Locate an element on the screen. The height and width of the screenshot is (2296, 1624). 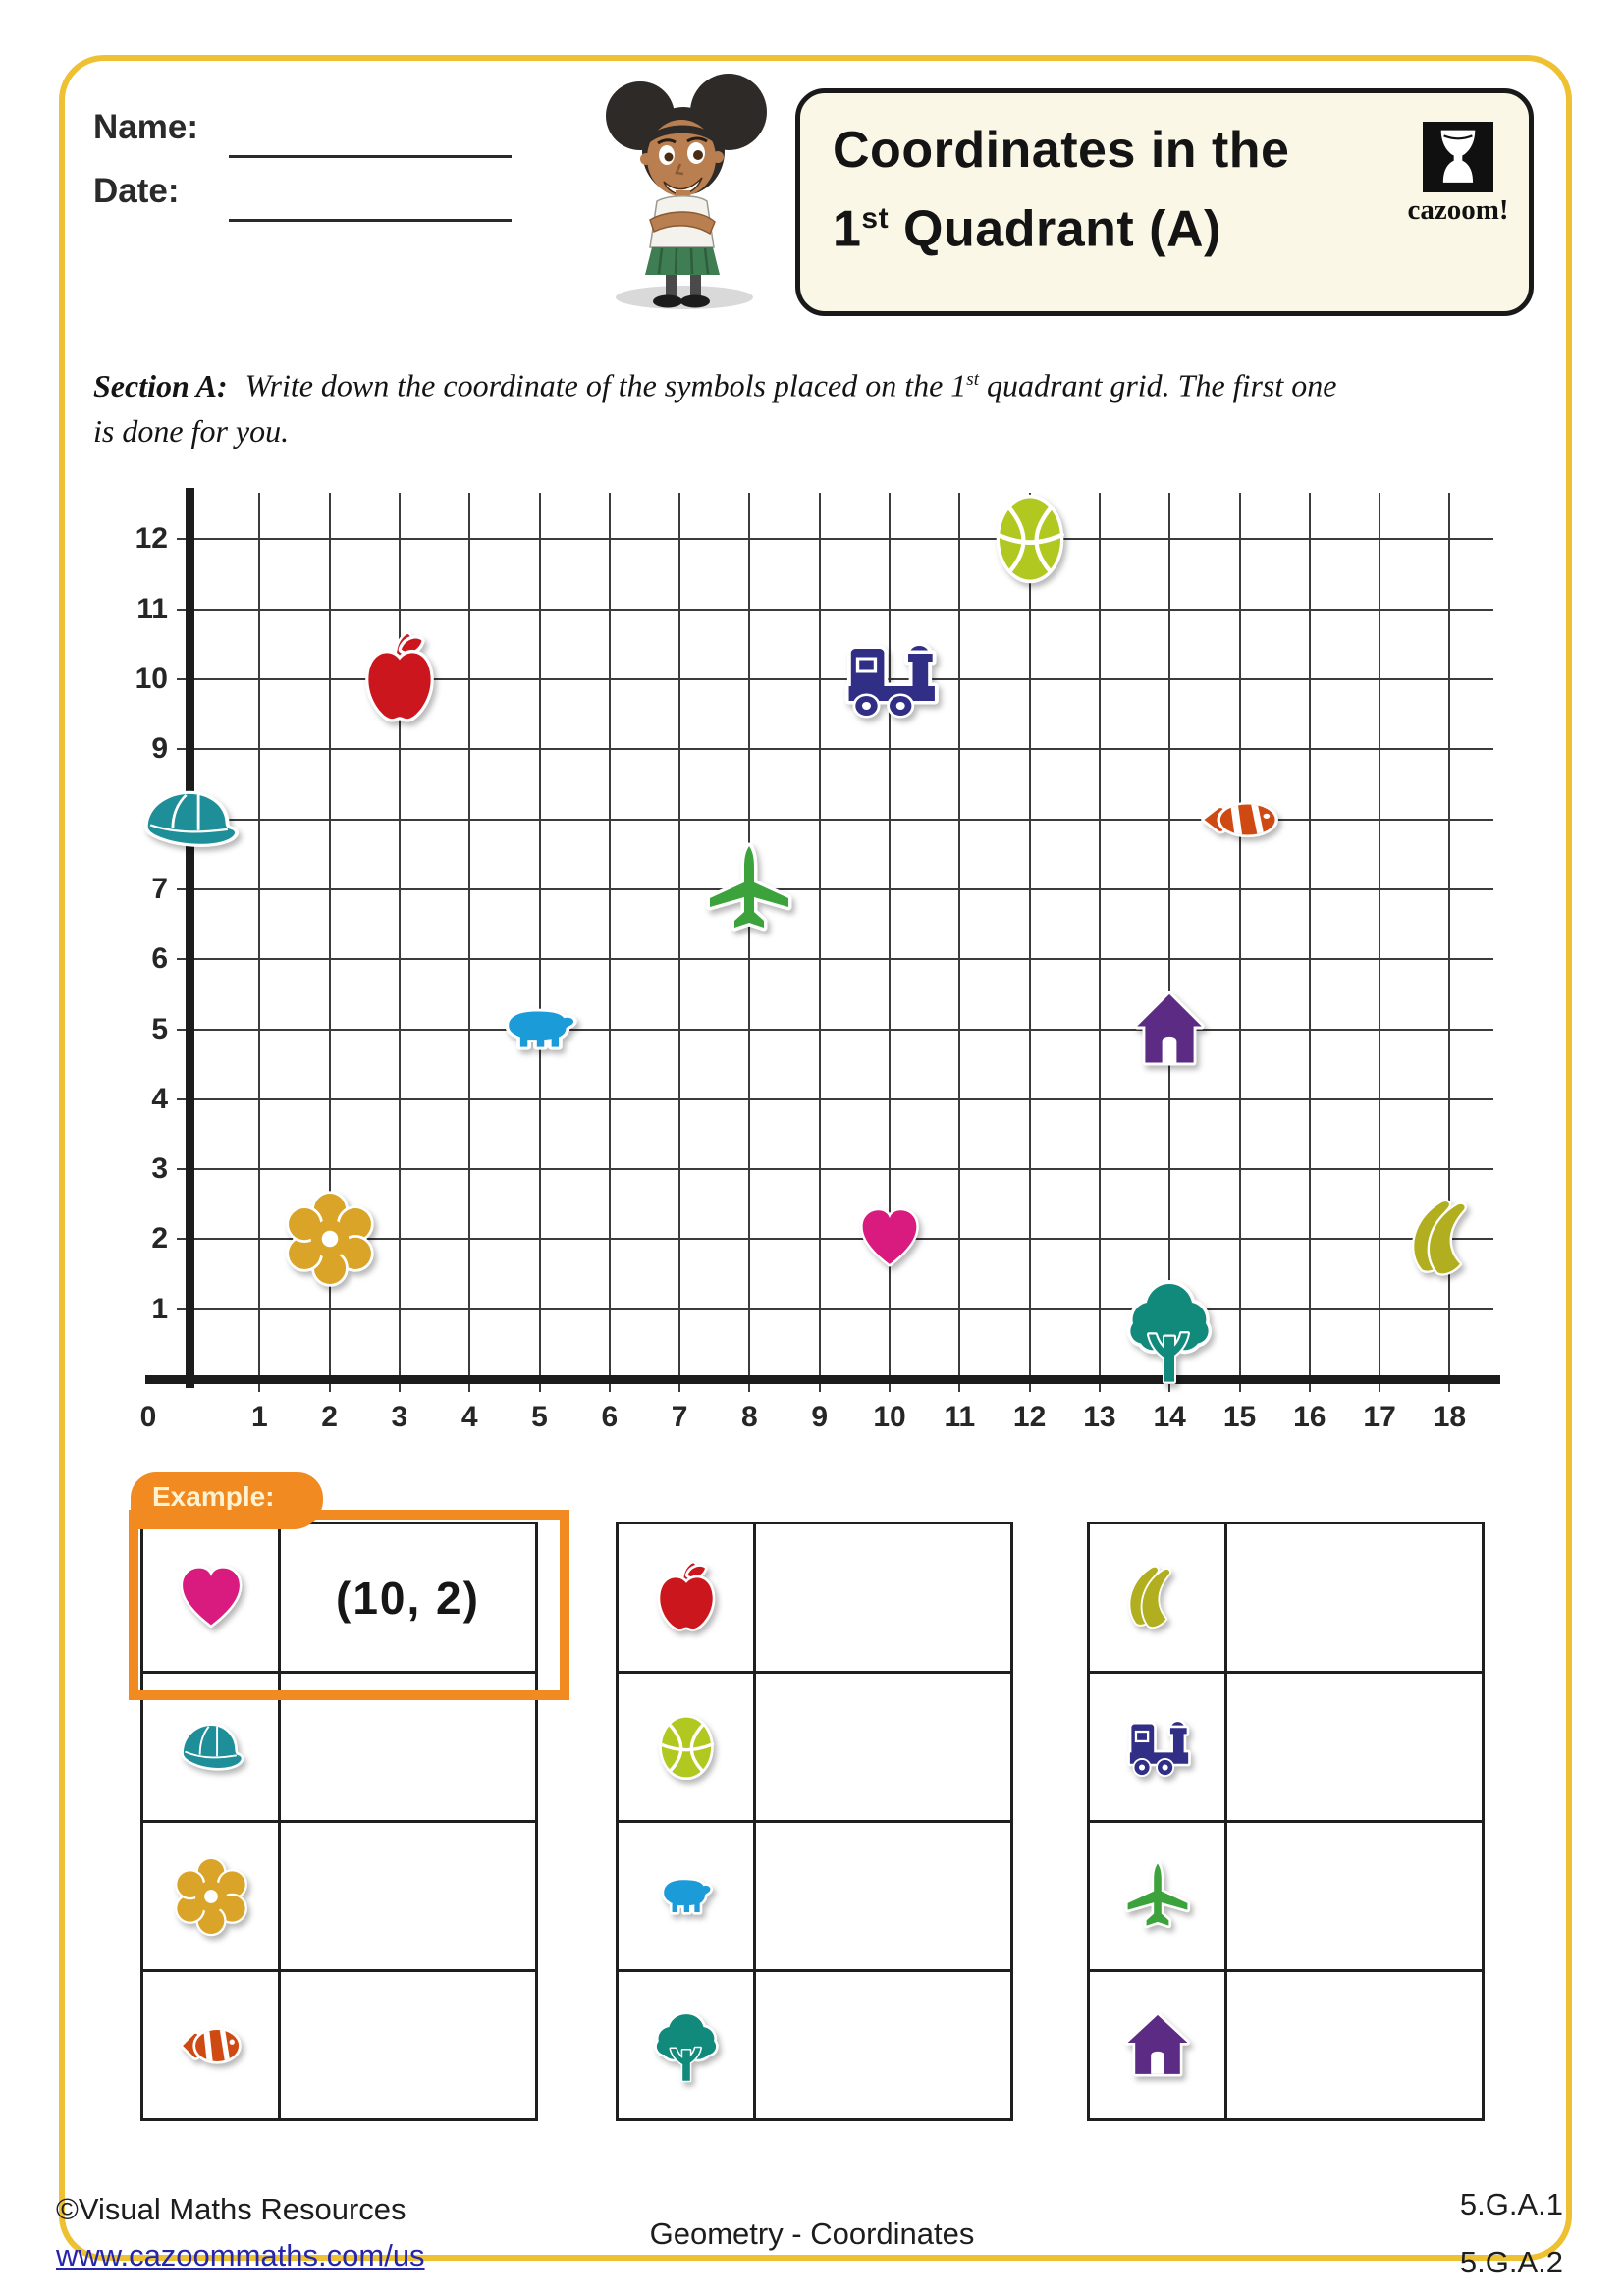
y-tick-label: 10 is located at coordinates (151, 679).